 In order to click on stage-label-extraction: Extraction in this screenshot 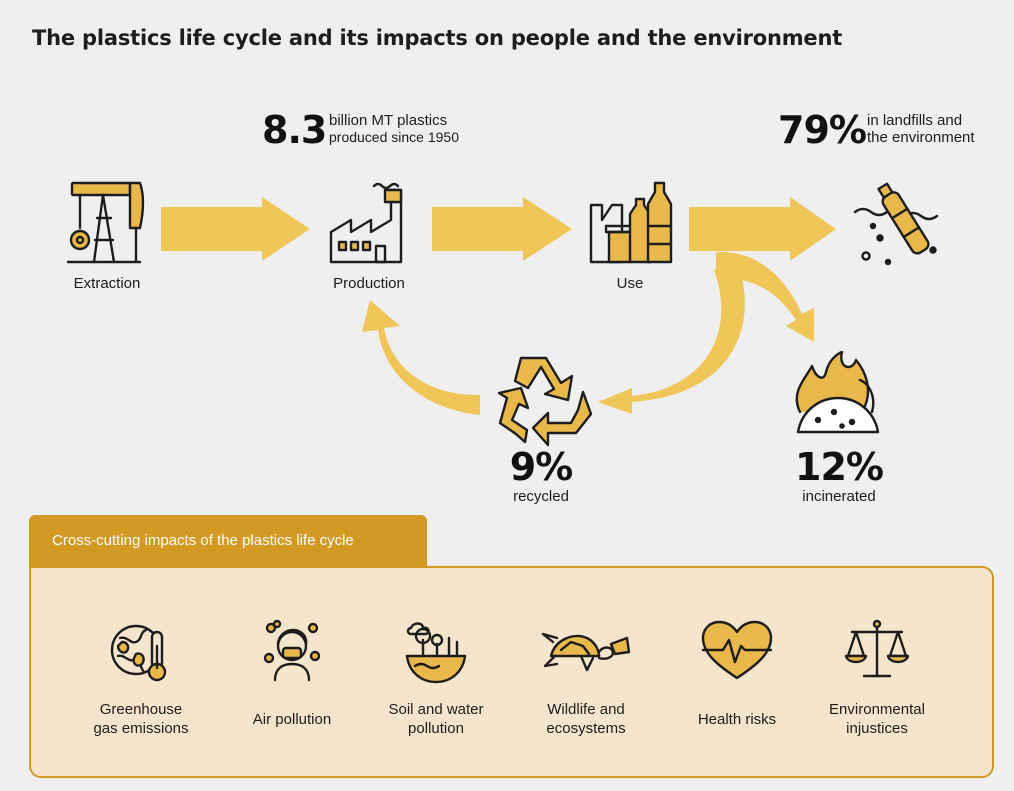, I will do `click(107, 283)`.